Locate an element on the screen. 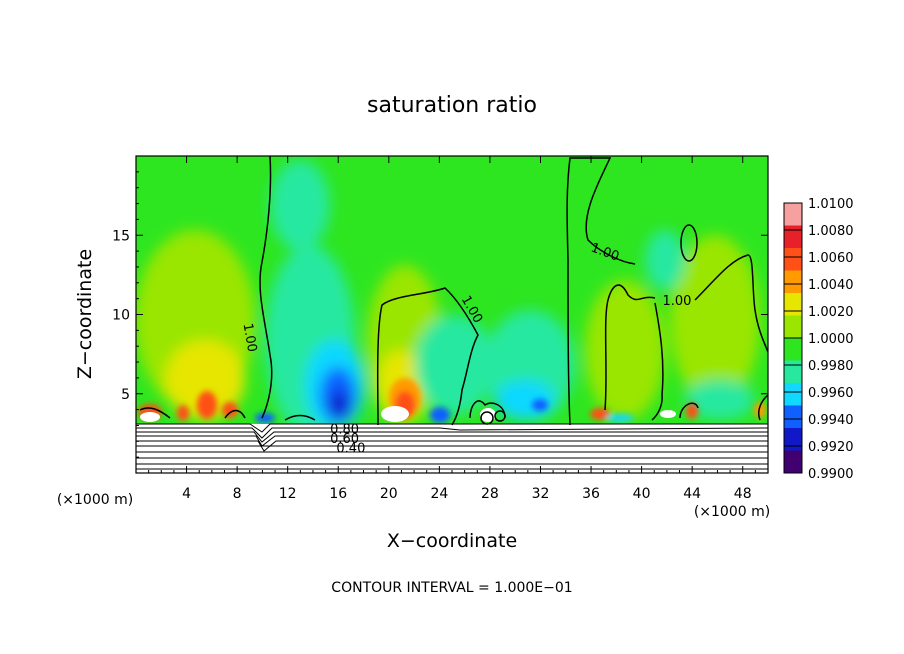  contour-label: 0.80 is located at coordinates (344, 429).